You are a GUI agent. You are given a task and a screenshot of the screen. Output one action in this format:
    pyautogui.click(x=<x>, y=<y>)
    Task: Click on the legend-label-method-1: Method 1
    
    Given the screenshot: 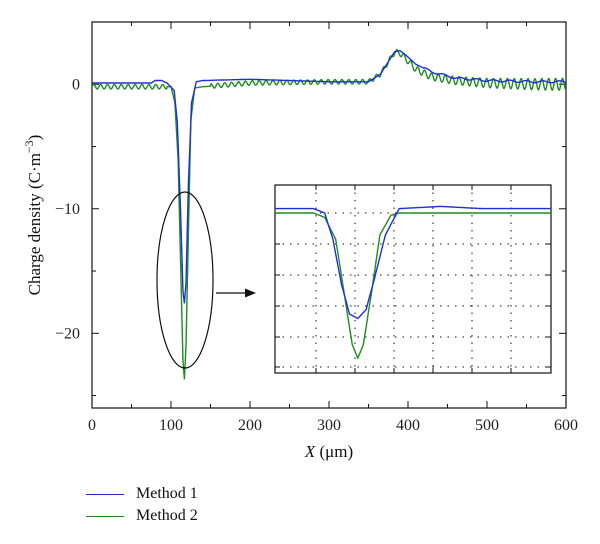 What is the action you would take?
    pyautogui.click(x=167, y=493)
    